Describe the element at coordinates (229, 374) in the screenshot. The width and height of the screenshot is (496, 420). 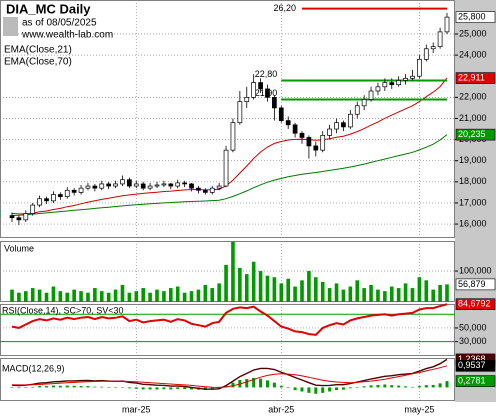
I see `macd-line` at that location.